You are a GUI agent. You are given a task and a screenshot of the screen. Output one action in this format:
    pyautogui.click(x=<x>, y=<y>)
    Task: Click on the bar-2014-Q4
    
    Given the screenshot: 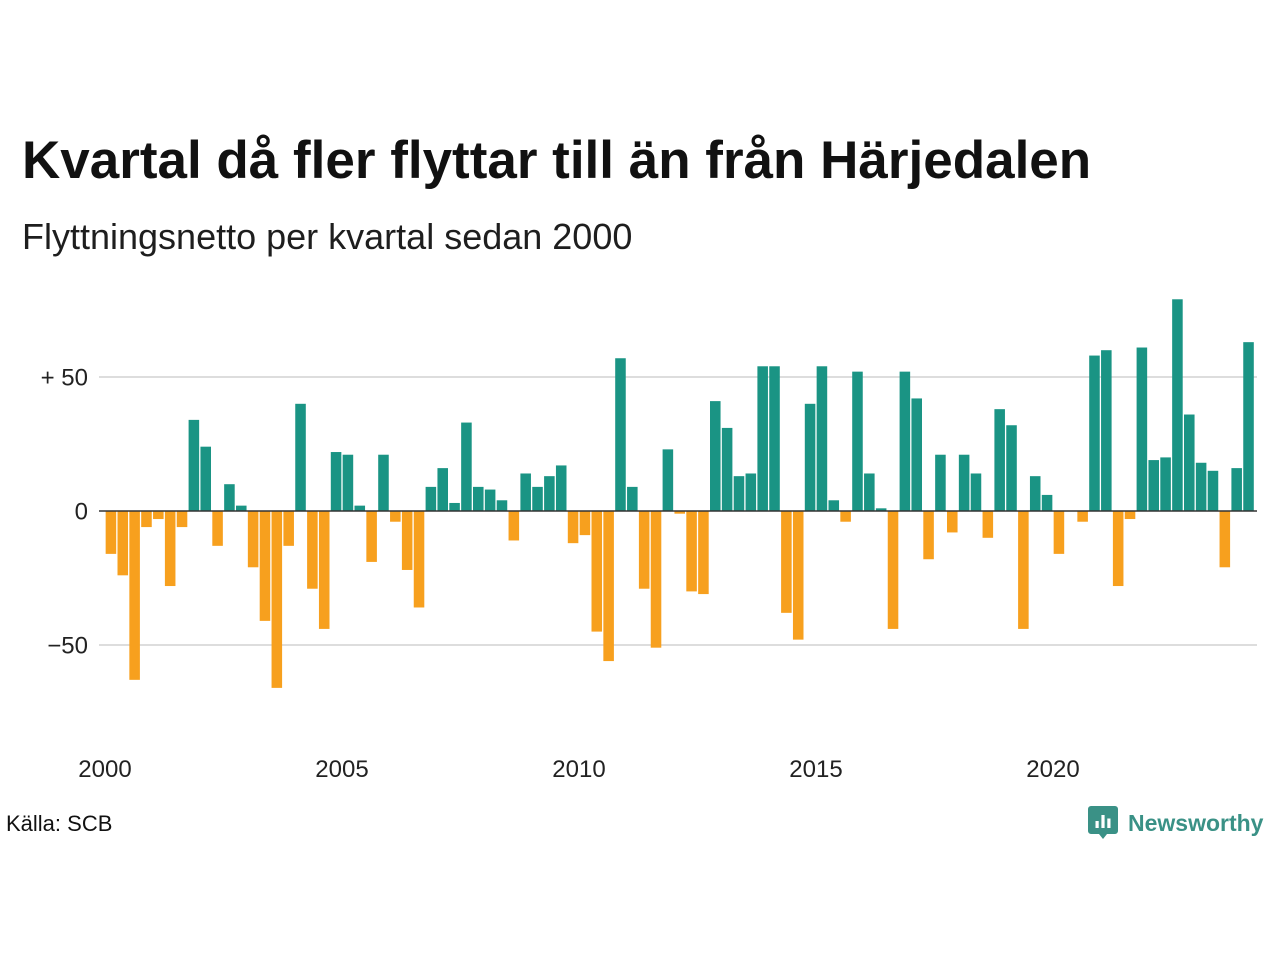 What is the action you would take?
    pyautogui.click(x=810, y=457)
    